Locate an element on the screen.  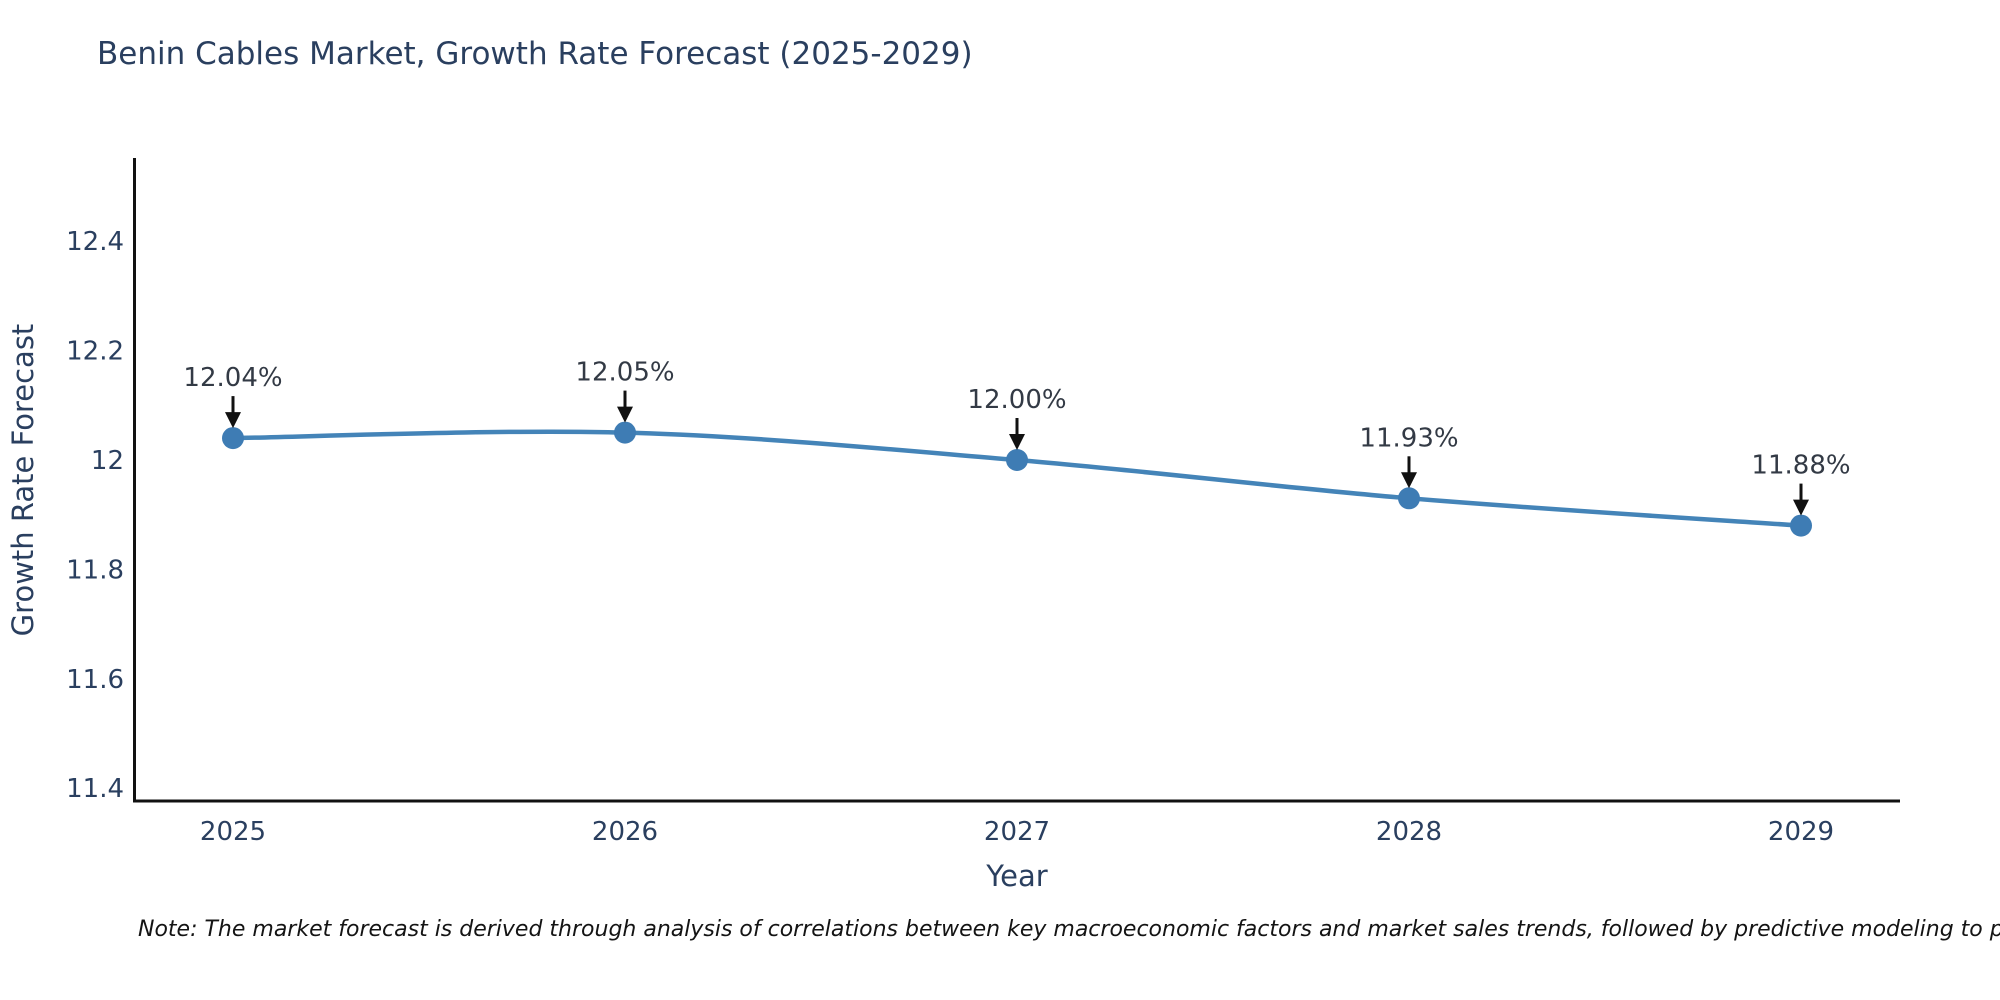
y-tick-label: 12.2 is located at coordinates (95, 352).